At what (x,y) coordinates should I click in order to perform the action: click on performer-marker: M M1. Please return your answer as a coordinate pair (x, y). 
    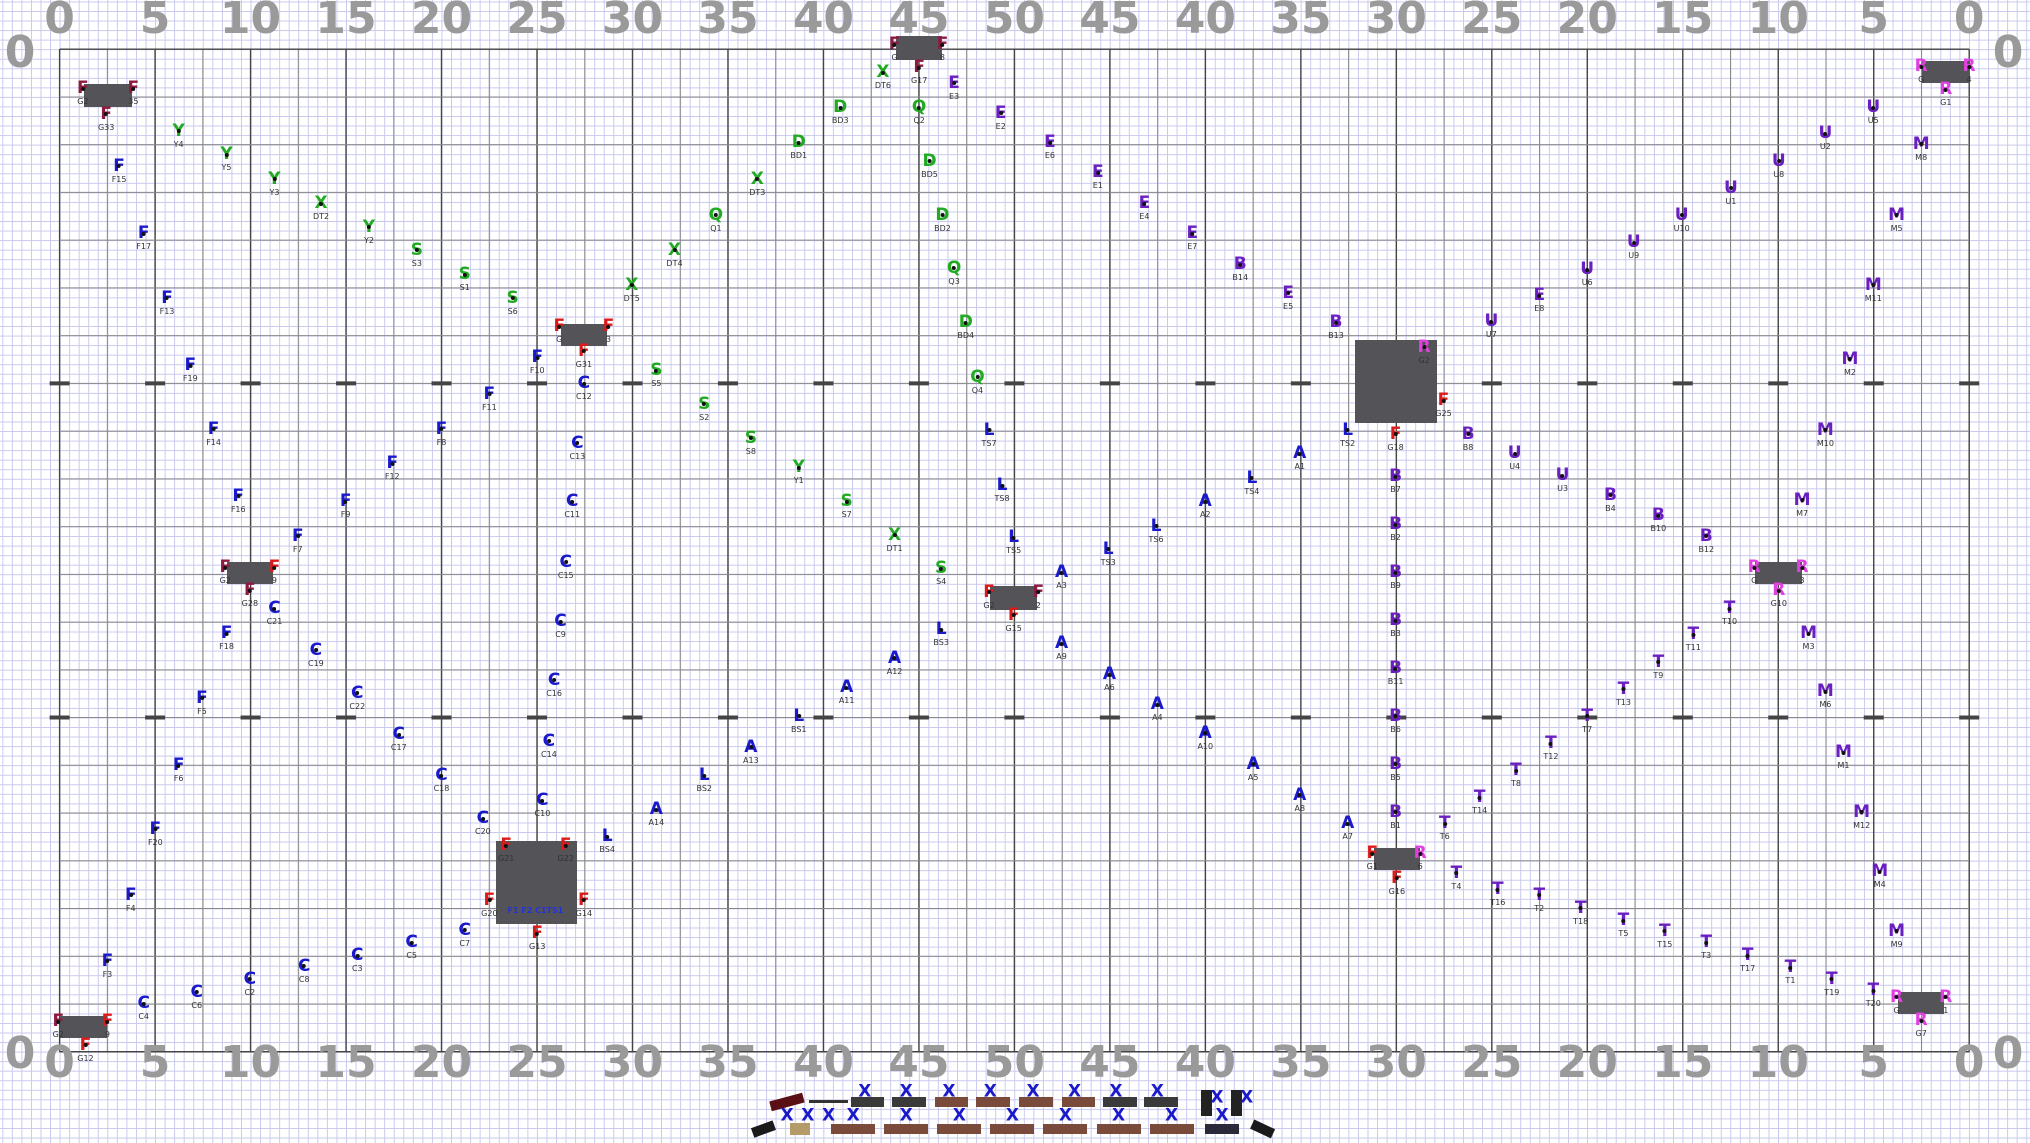
    Looking at the image, I should click on (1843, 757).